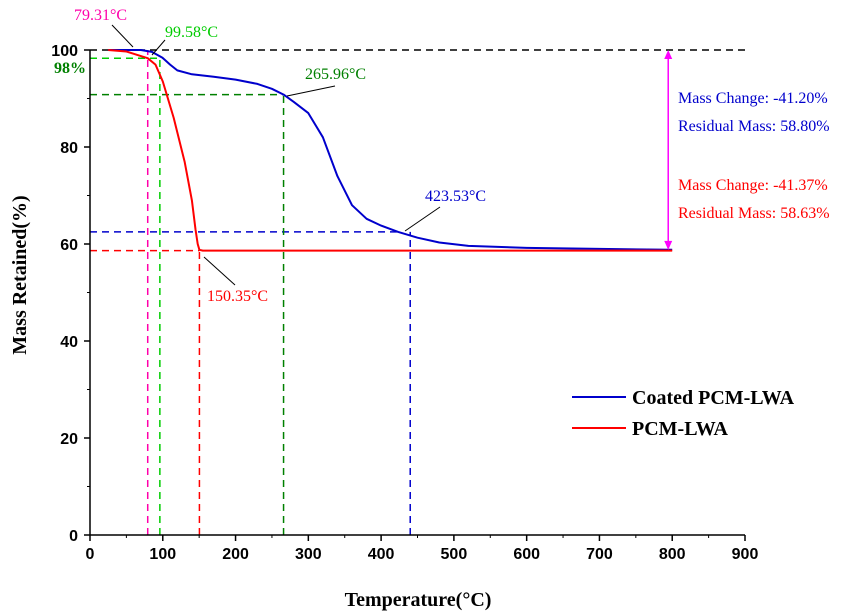 The image size is (867, 613). What do you see at coordinates (668, 245) in the screenshot?
I see `mass-arrow-head-bottom` at bounding box center [668, 245].